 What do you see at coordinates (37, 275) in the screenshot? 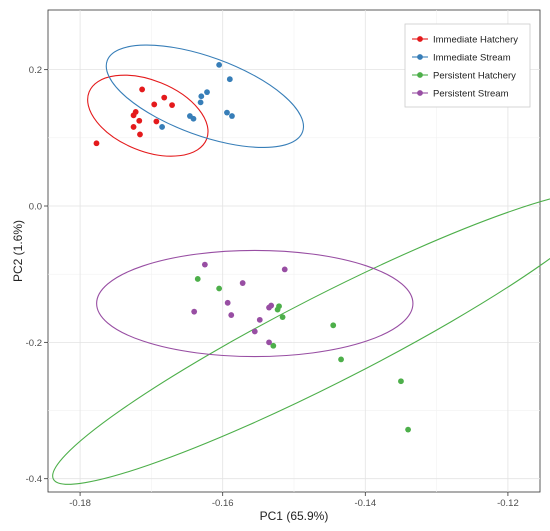
I see `y-axis-ticks: 0.2 0.0 -0.2 -0.4` at bounding box center [37, 275].